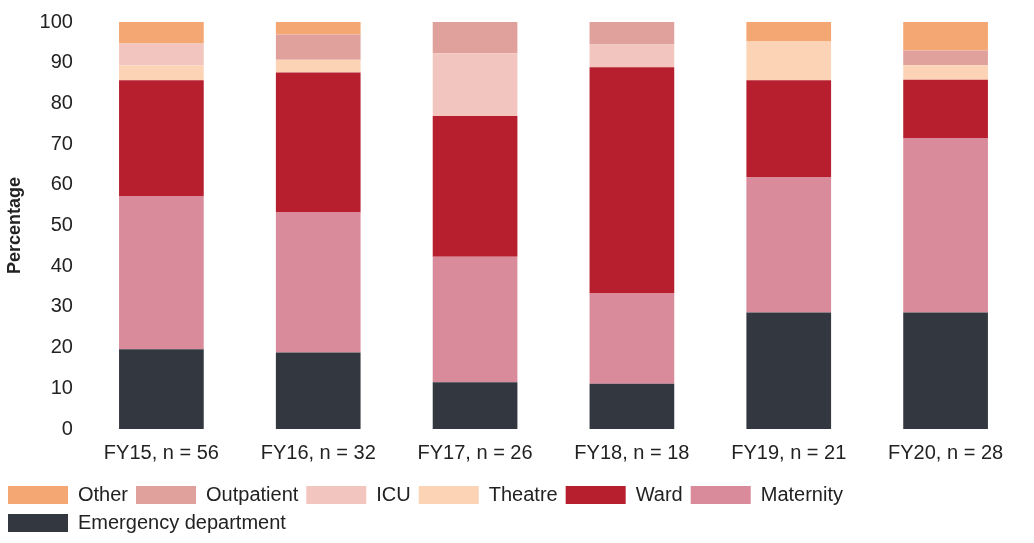 This screenshot has height=543, width=1034. Describe the element at coordinates (61, 346) in the screenshot. I see `y-tick-label: 20` at that location.